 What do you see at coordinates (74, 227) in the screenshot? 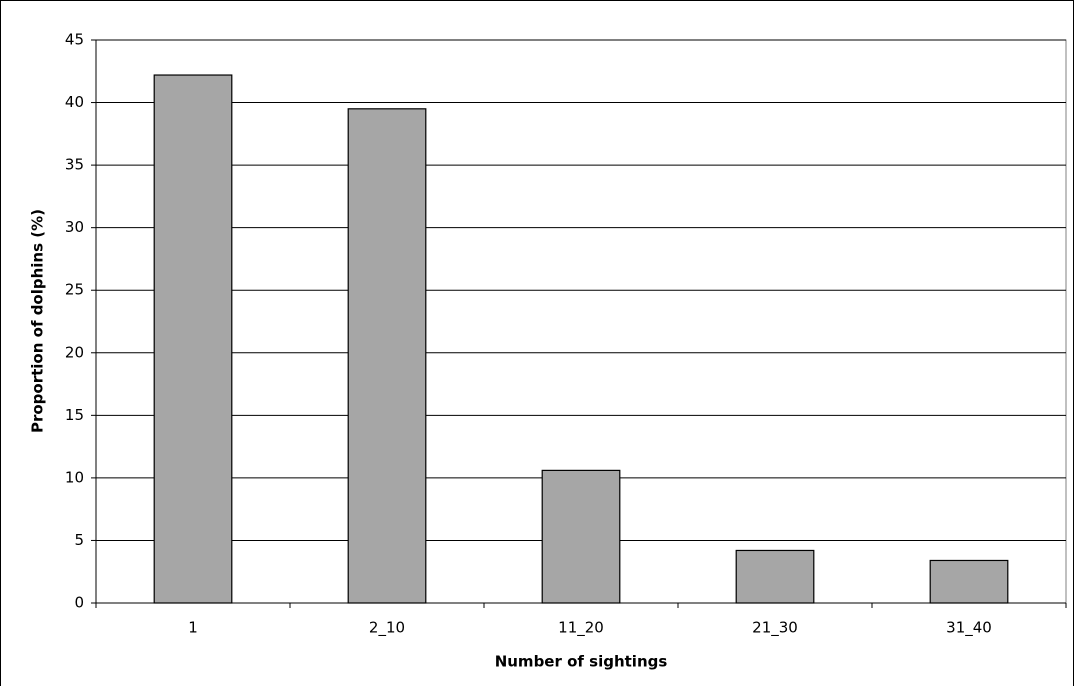
I see `y-tick-label: 30` at bounding box center [74, 227].